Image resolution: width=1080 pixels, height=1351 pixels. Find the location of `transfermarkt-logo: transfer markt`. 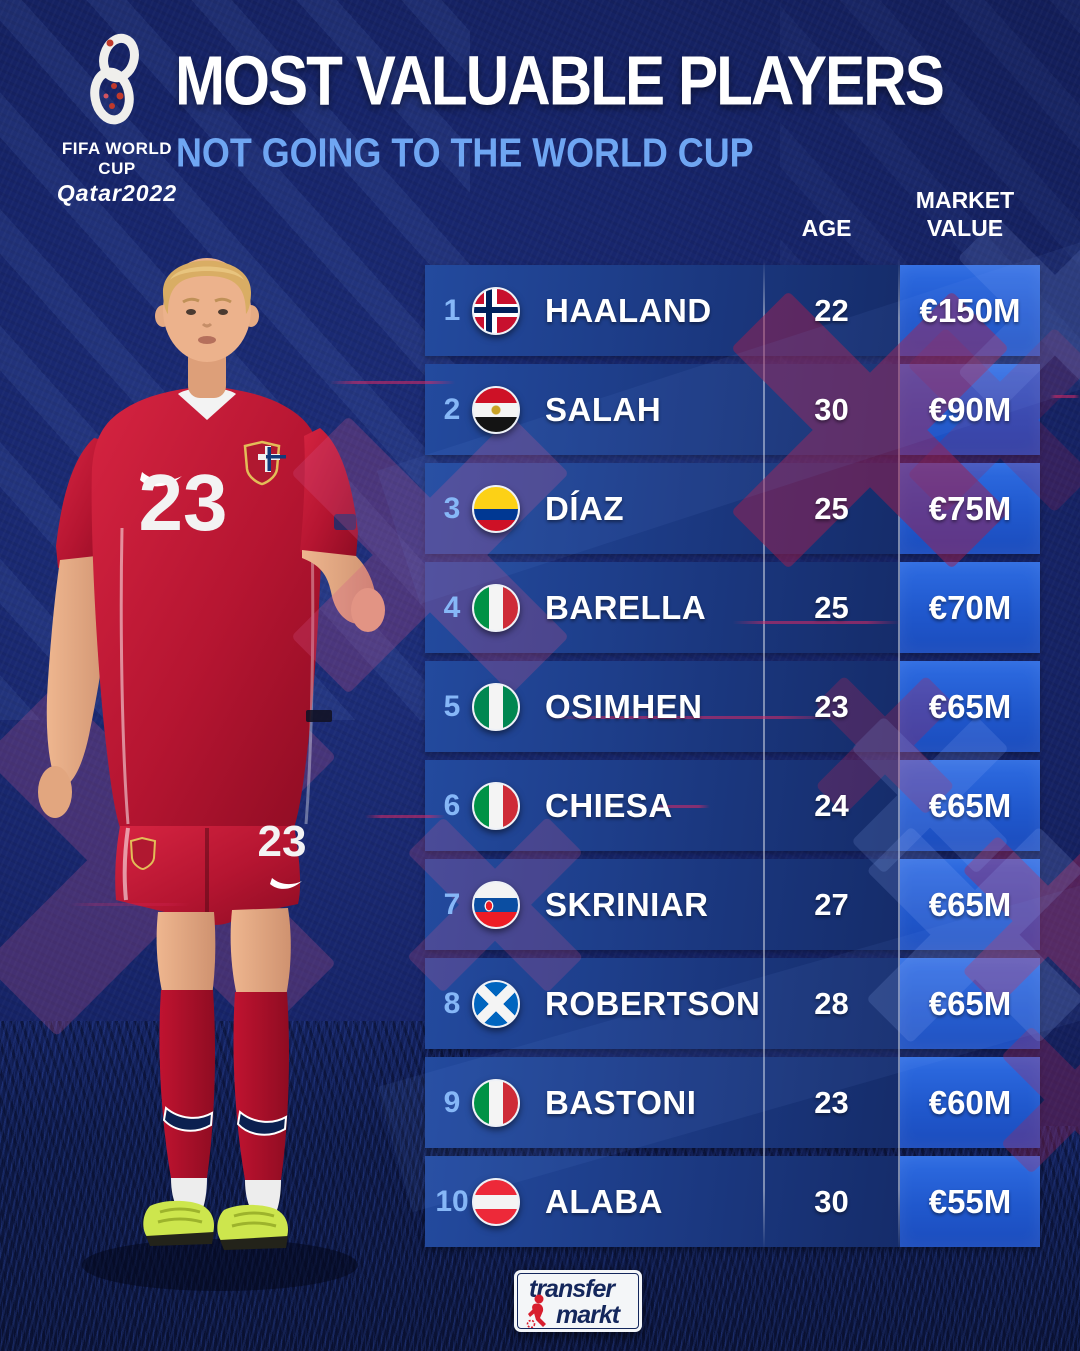

transfermarkt-logo: transfer markt is located at coordinates (578, 1301).